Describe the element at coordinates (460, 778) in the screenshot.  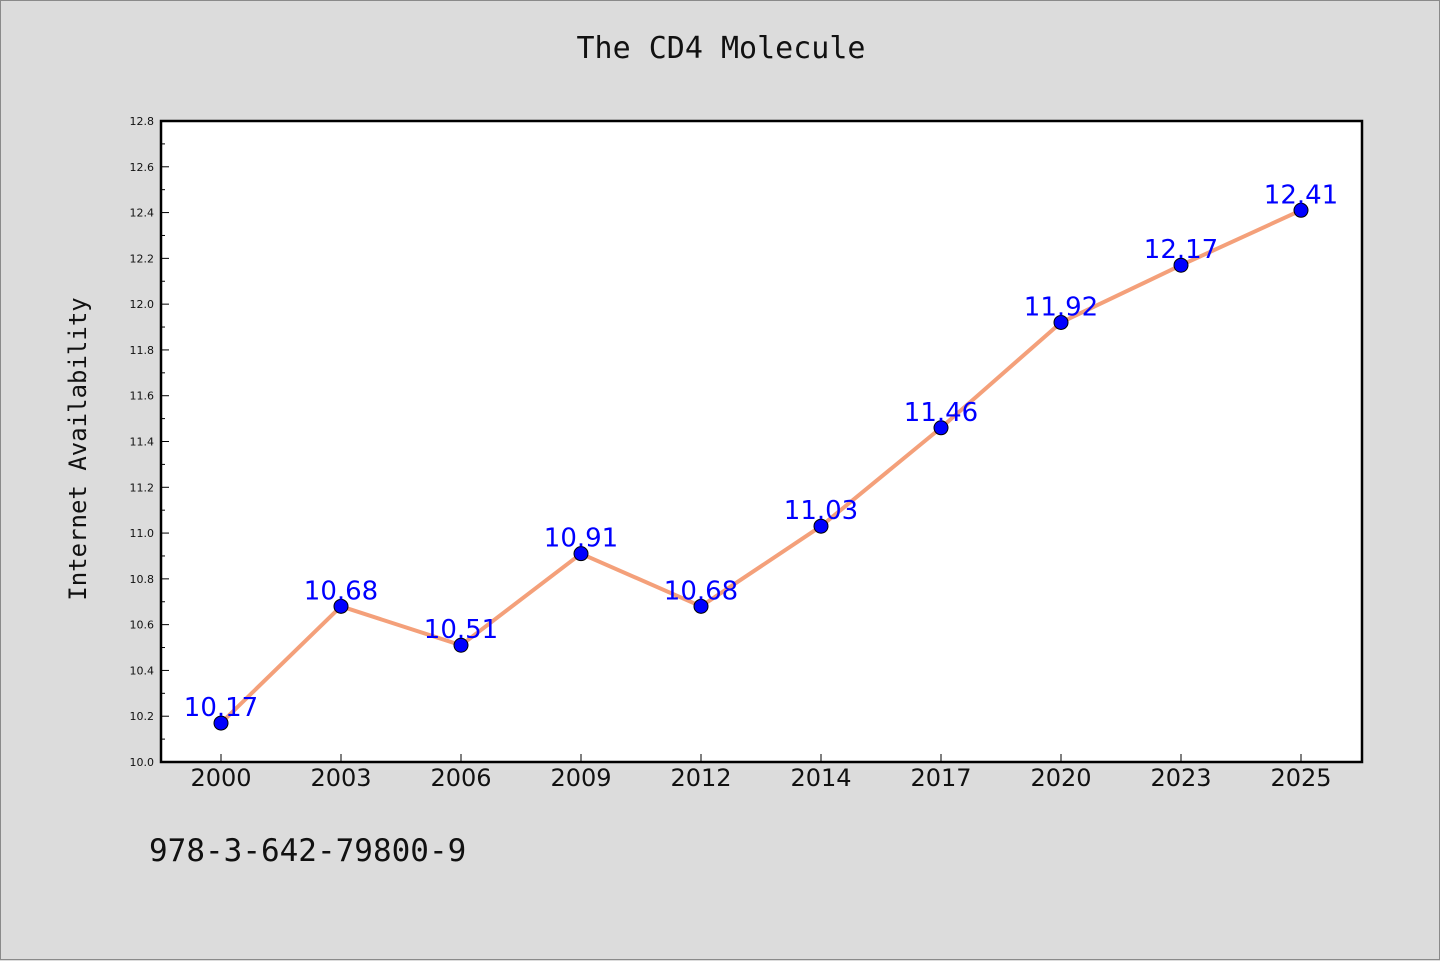
I see `x-tick-label: 2006` at that location.